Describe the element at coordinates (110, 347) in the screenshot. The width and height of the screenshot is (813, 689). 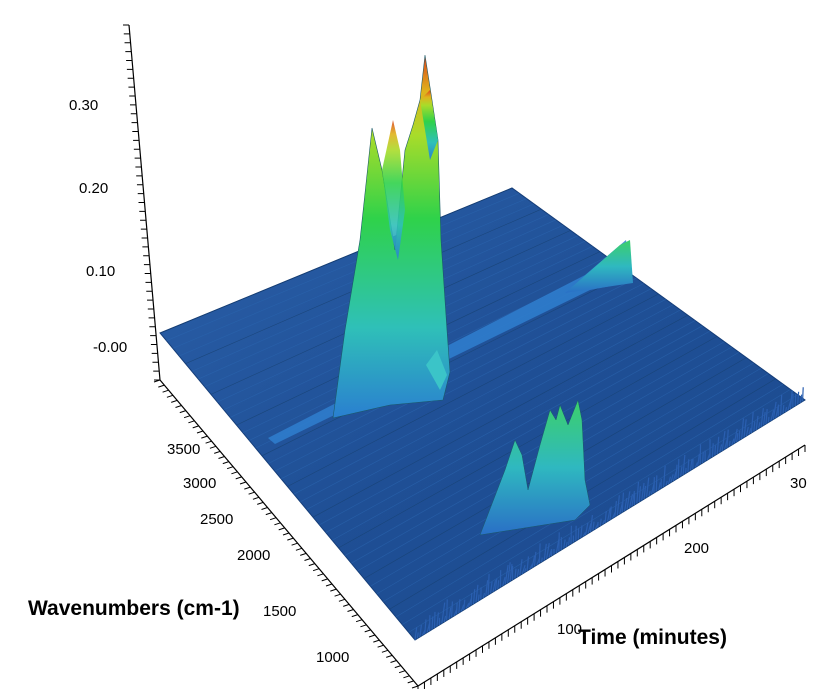
I see `z-tick-label: -0.00` at that location.